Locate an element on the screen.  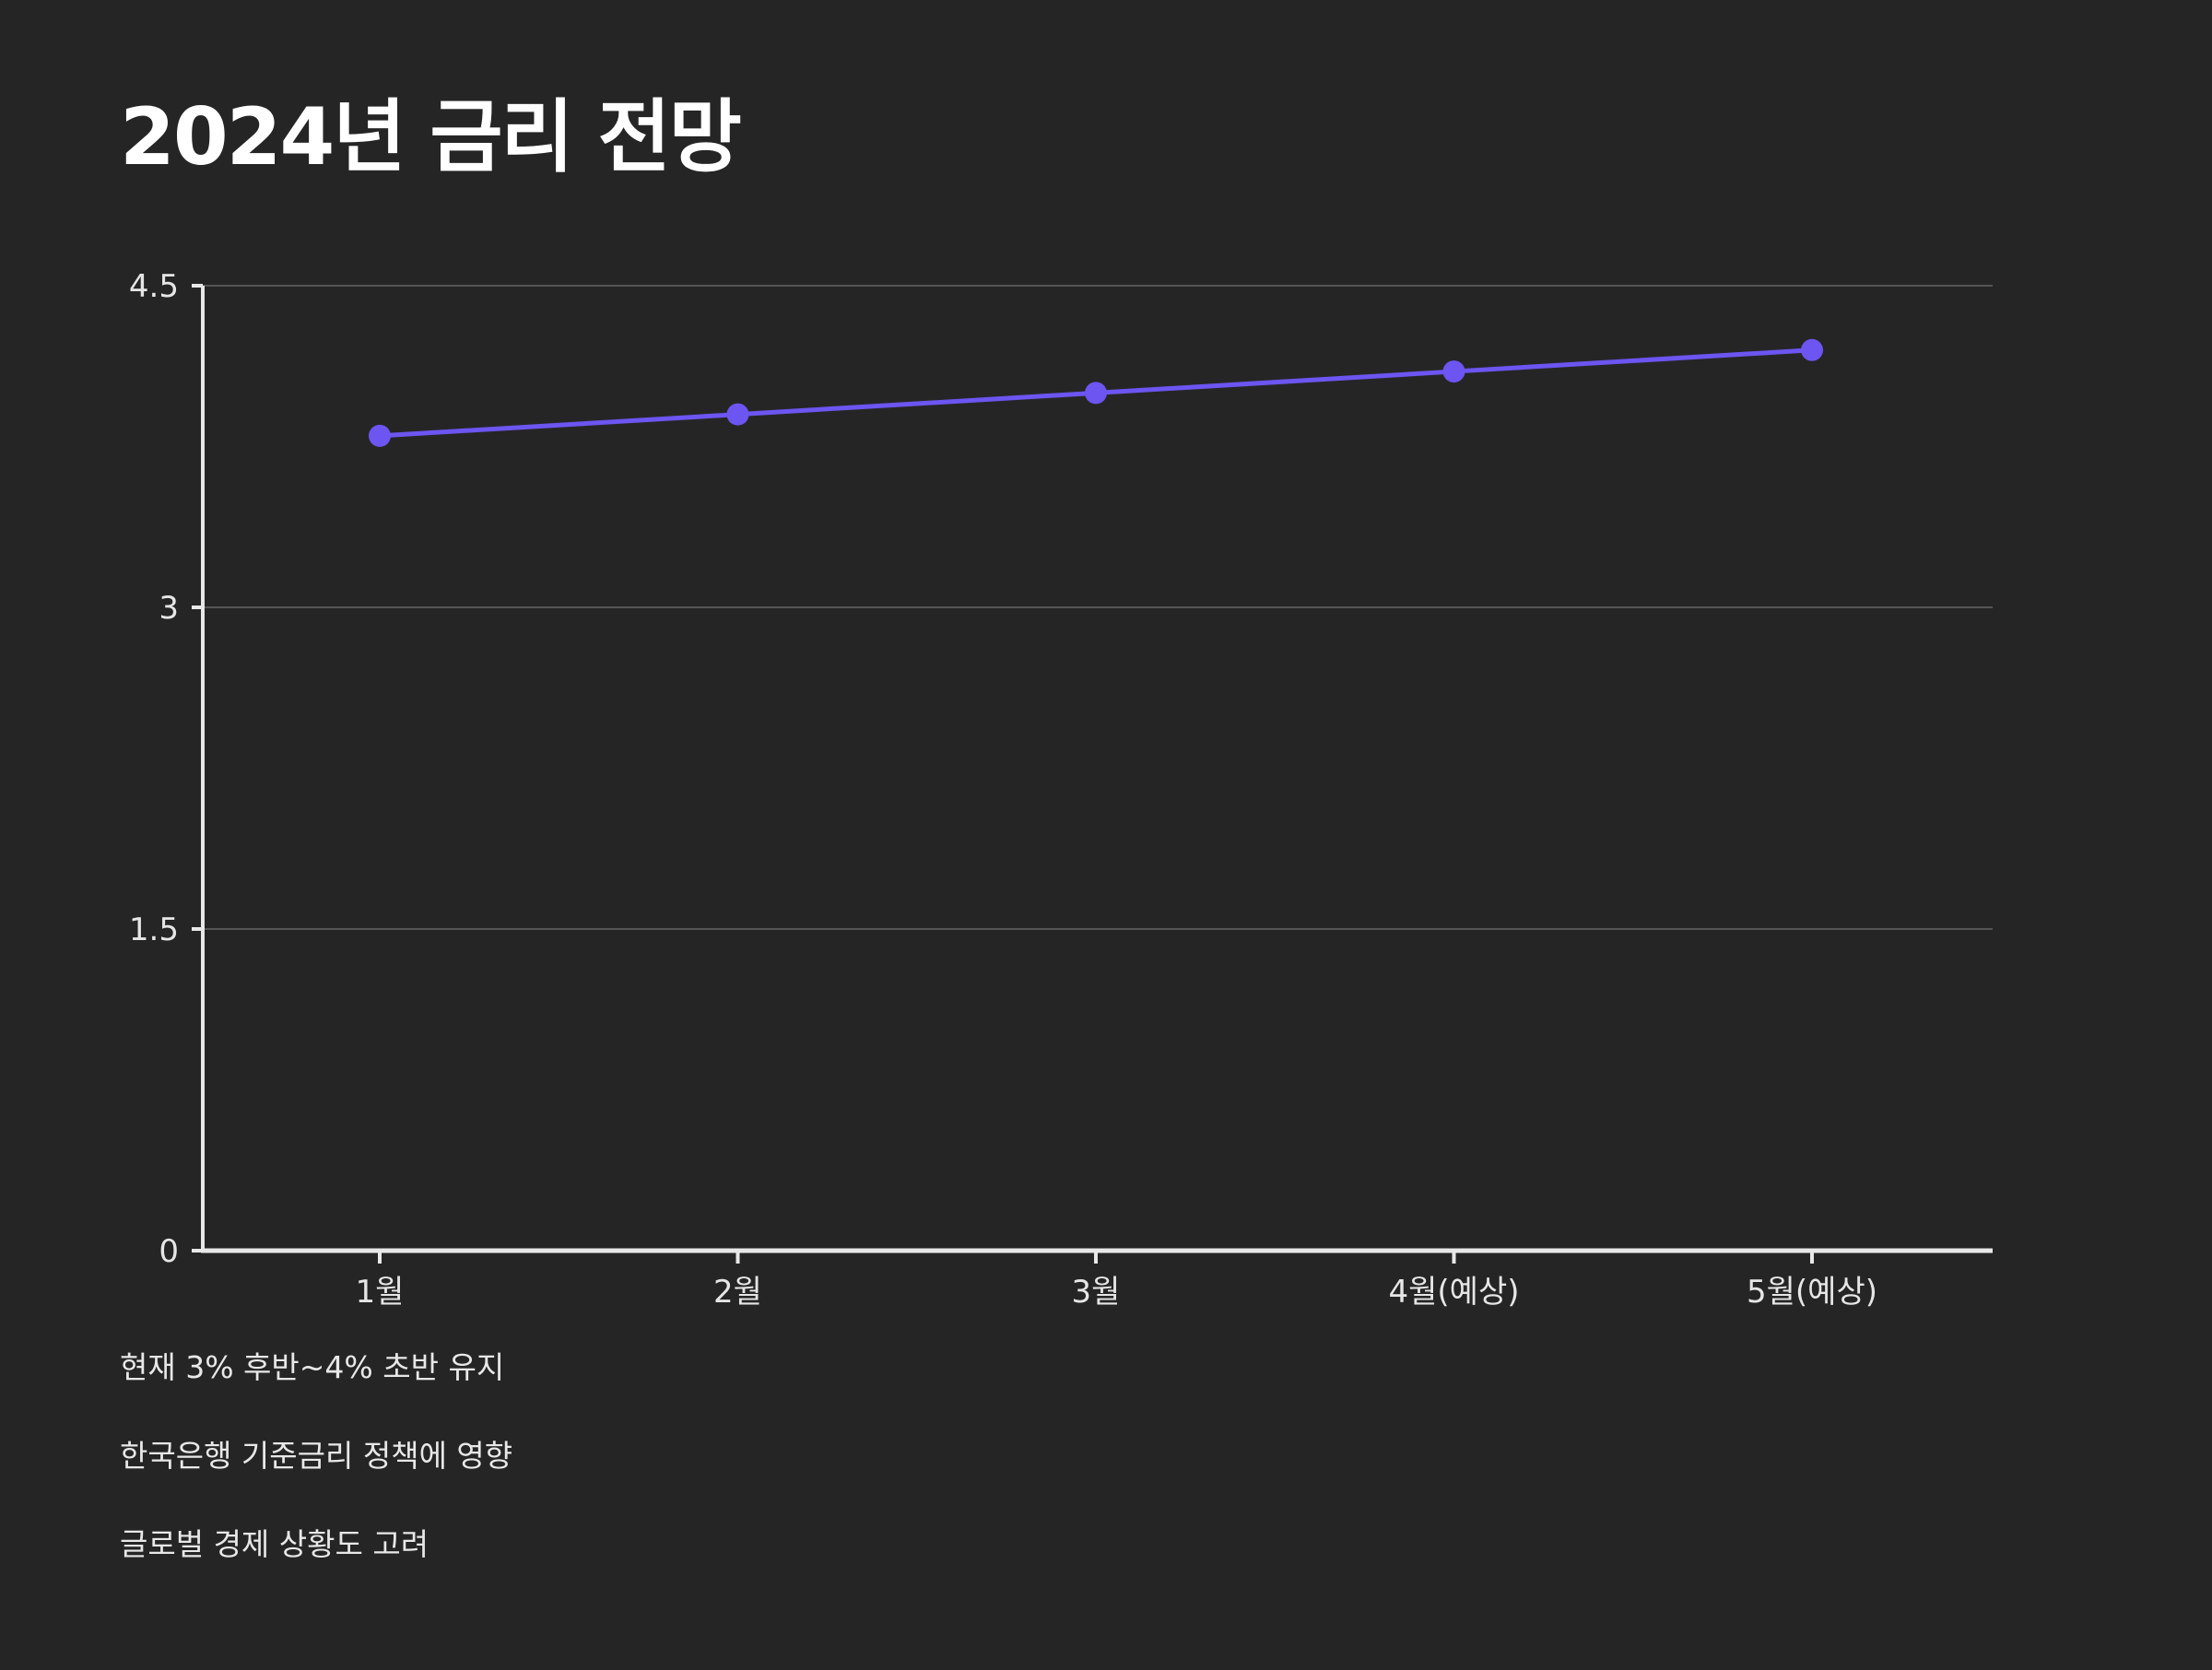
x-axis-ticks: 1월 2월 3월 4월(예상) 5월(예상) is located at coordinates (1116, 1281).